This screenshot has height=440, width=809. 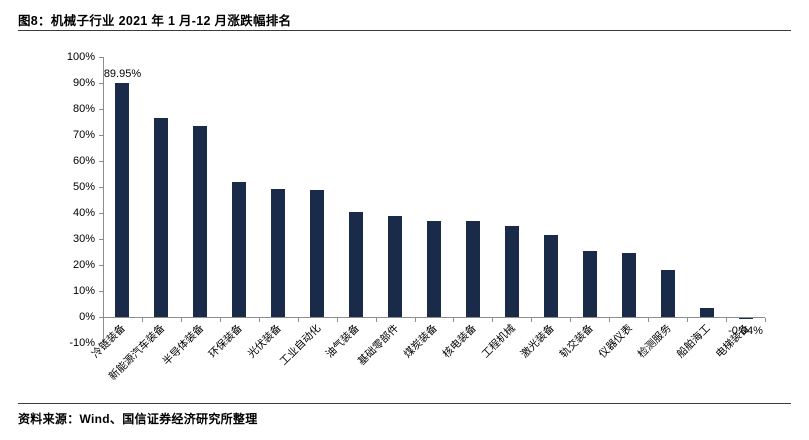 I want to click on category-label: 光伏装备, so click(x=265, y=341).